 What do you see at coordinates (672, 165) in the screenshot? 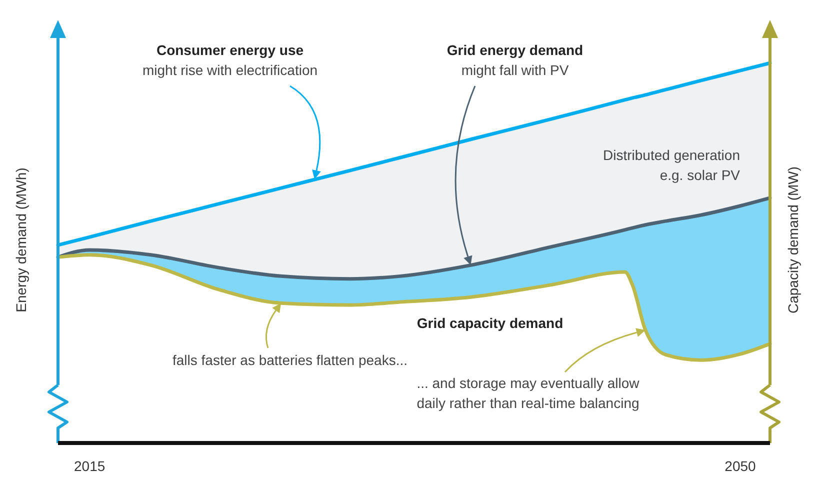
I see `annotation: Distributed generation e.g. solar PV` at bounding box center [672, 165].